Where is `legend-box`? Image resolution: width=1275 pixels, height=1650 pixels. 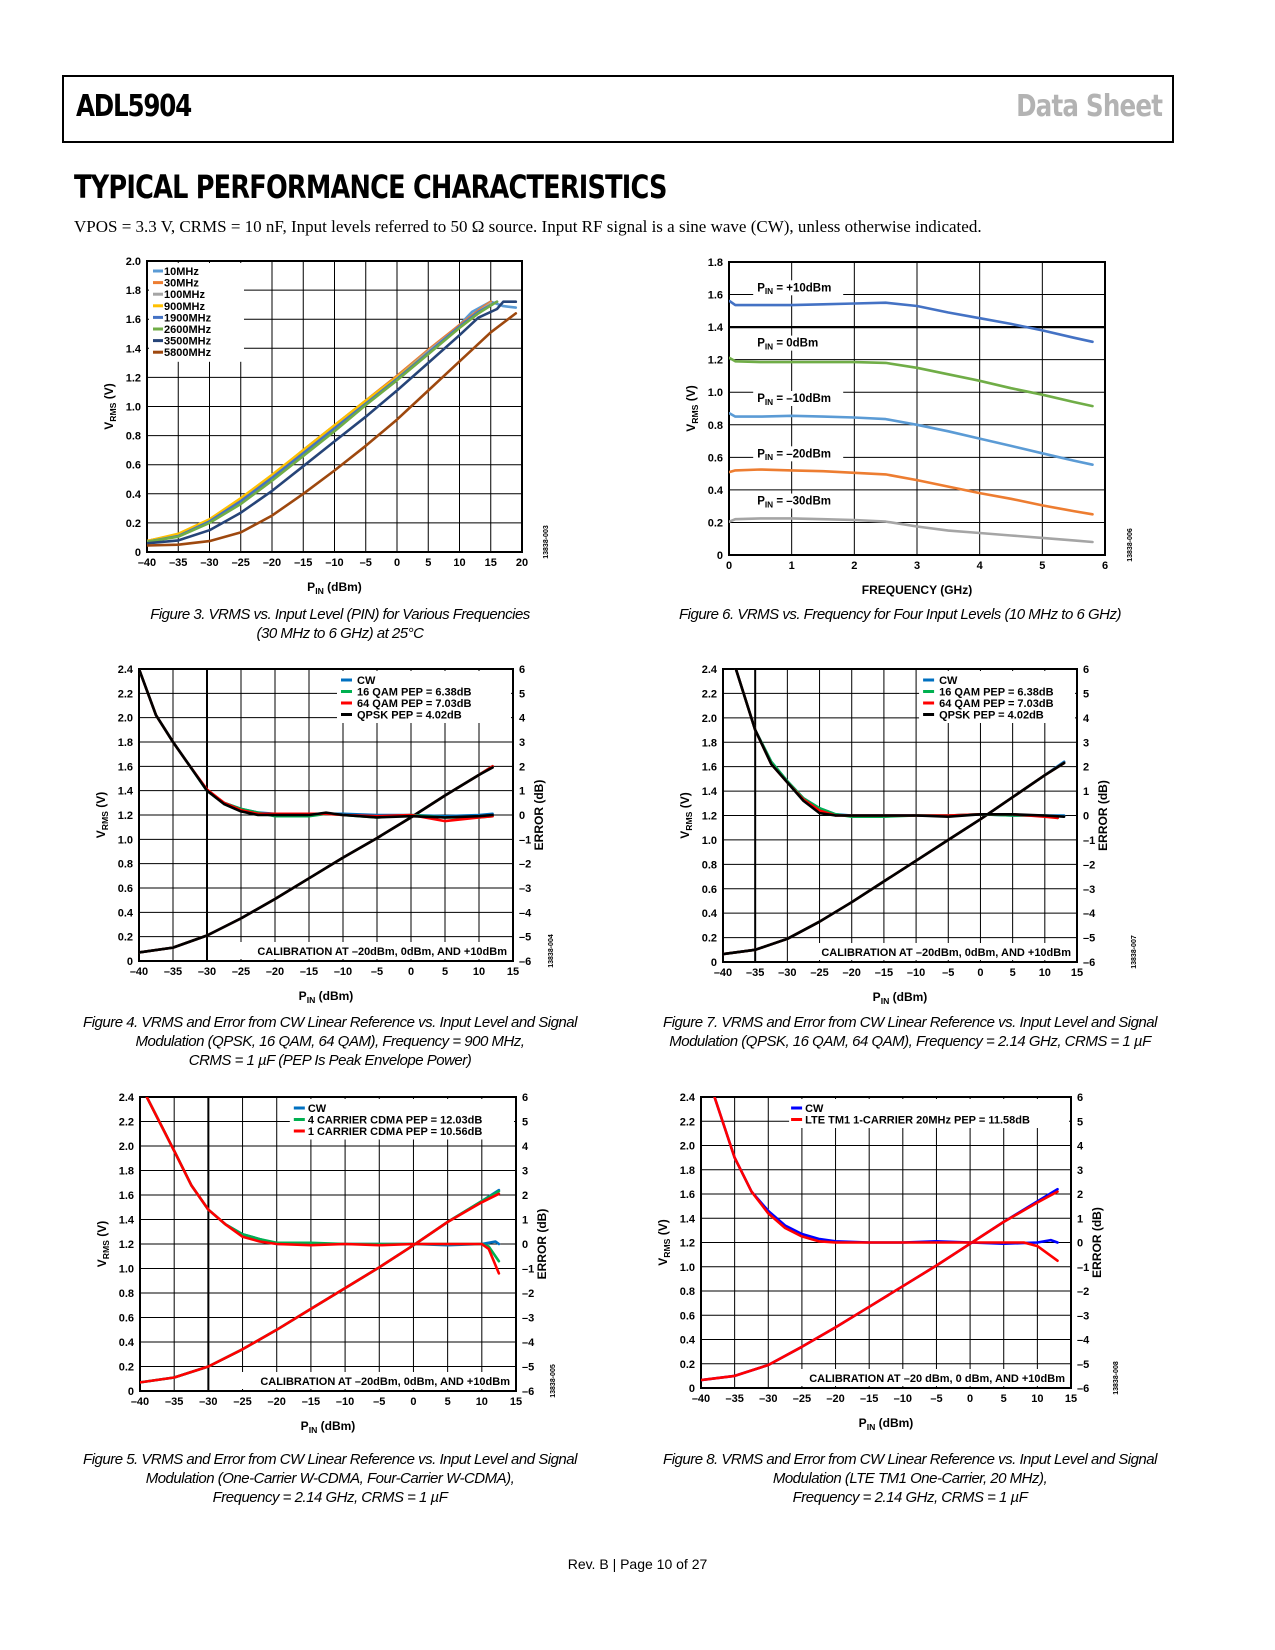
legend-box is located at coordinates (401, 1119).